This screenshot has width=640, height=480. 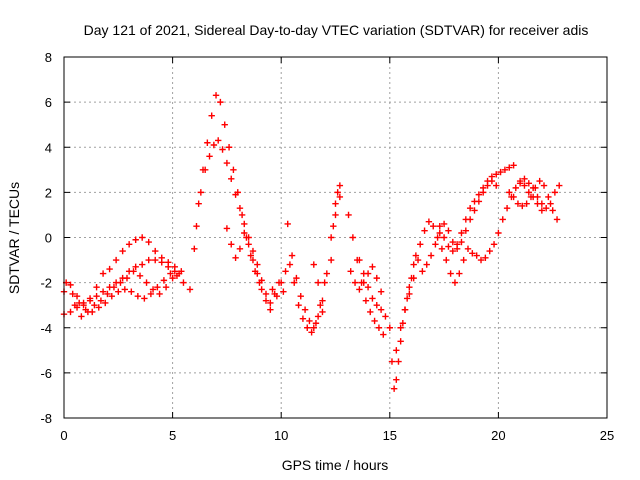 What do you see at coordinates (48, 102) in the screenshot?
I see `y-tick-label: 6` at bounding box center [48, 102].